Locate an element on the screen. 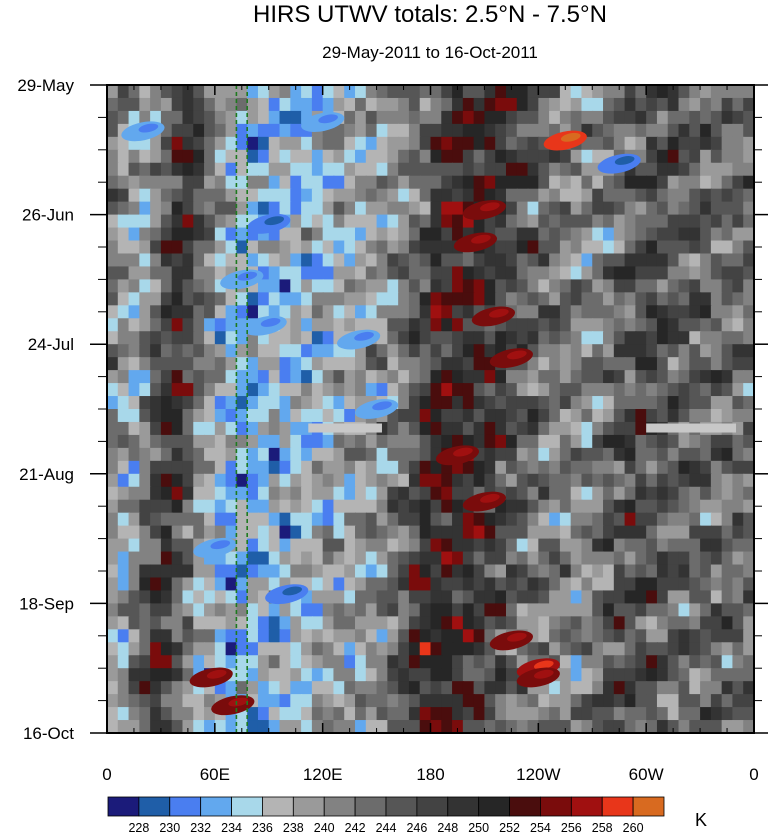 This screenshot has width=774, height=834. colorbar-swatch is located at coordinates (370, 806).